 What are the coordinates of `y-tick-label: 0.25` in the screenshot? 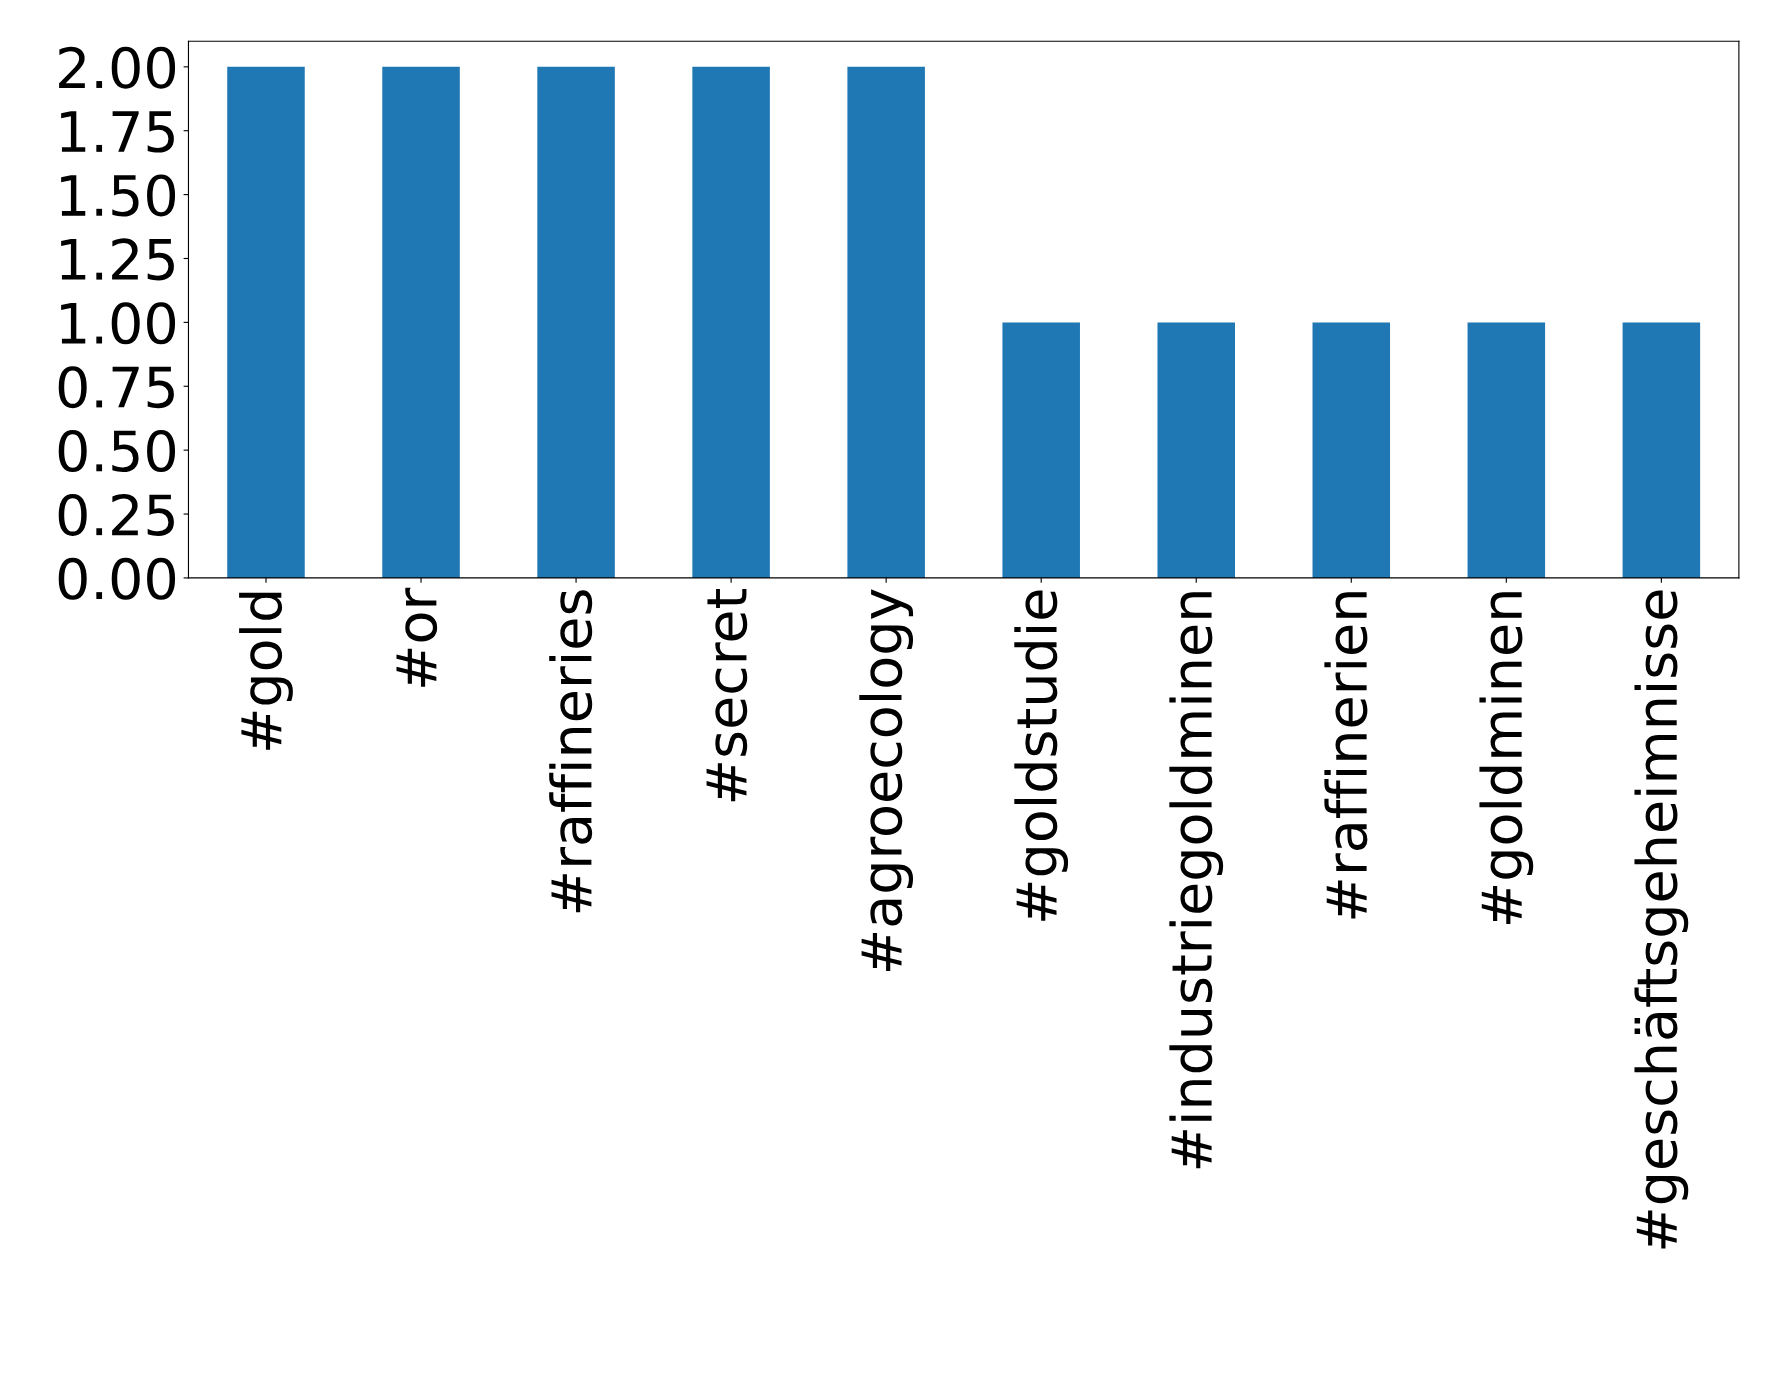 It's located at (116, 514).